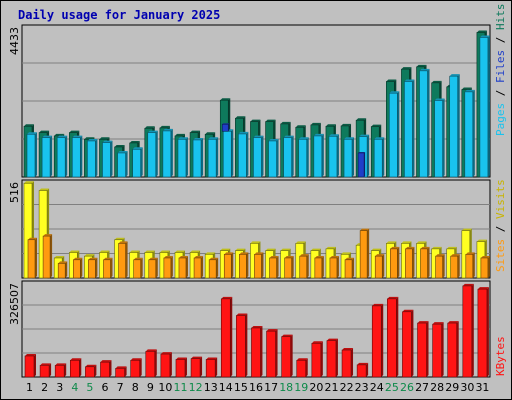 The width and height of the screenshot is (512, 400). What do you see at coordinates (500, 93) in the screenshot?
I see `legend-sep: /` at bounding box center [500, 93].